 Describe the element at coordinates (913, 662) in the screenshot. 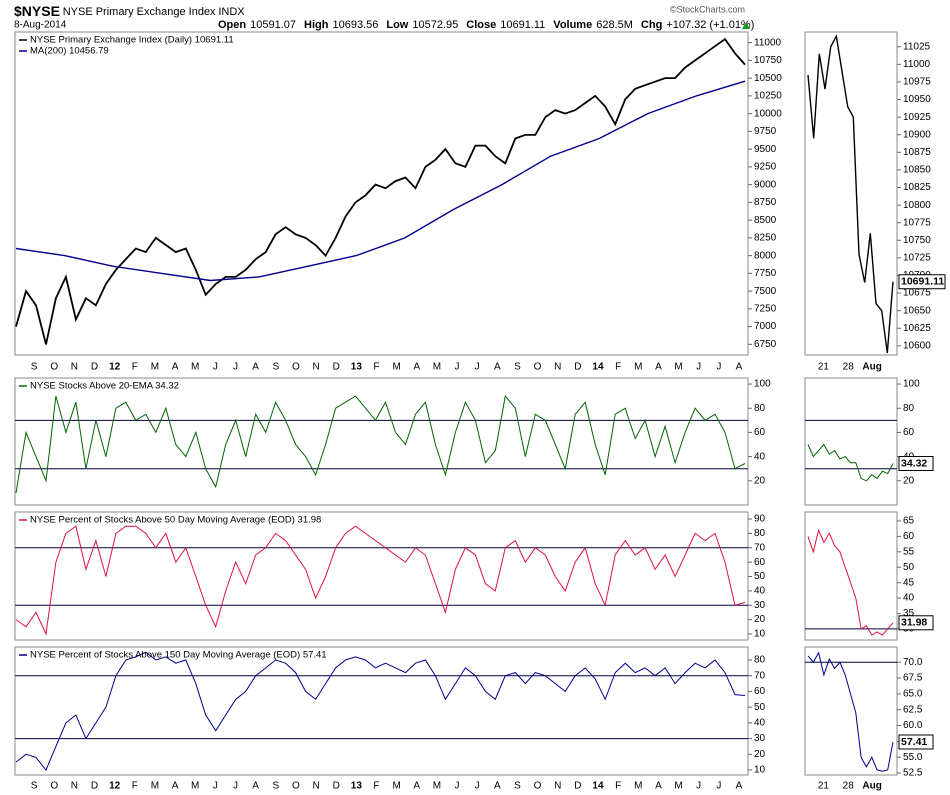

I see `y-tick-label: 70.0` at that location.